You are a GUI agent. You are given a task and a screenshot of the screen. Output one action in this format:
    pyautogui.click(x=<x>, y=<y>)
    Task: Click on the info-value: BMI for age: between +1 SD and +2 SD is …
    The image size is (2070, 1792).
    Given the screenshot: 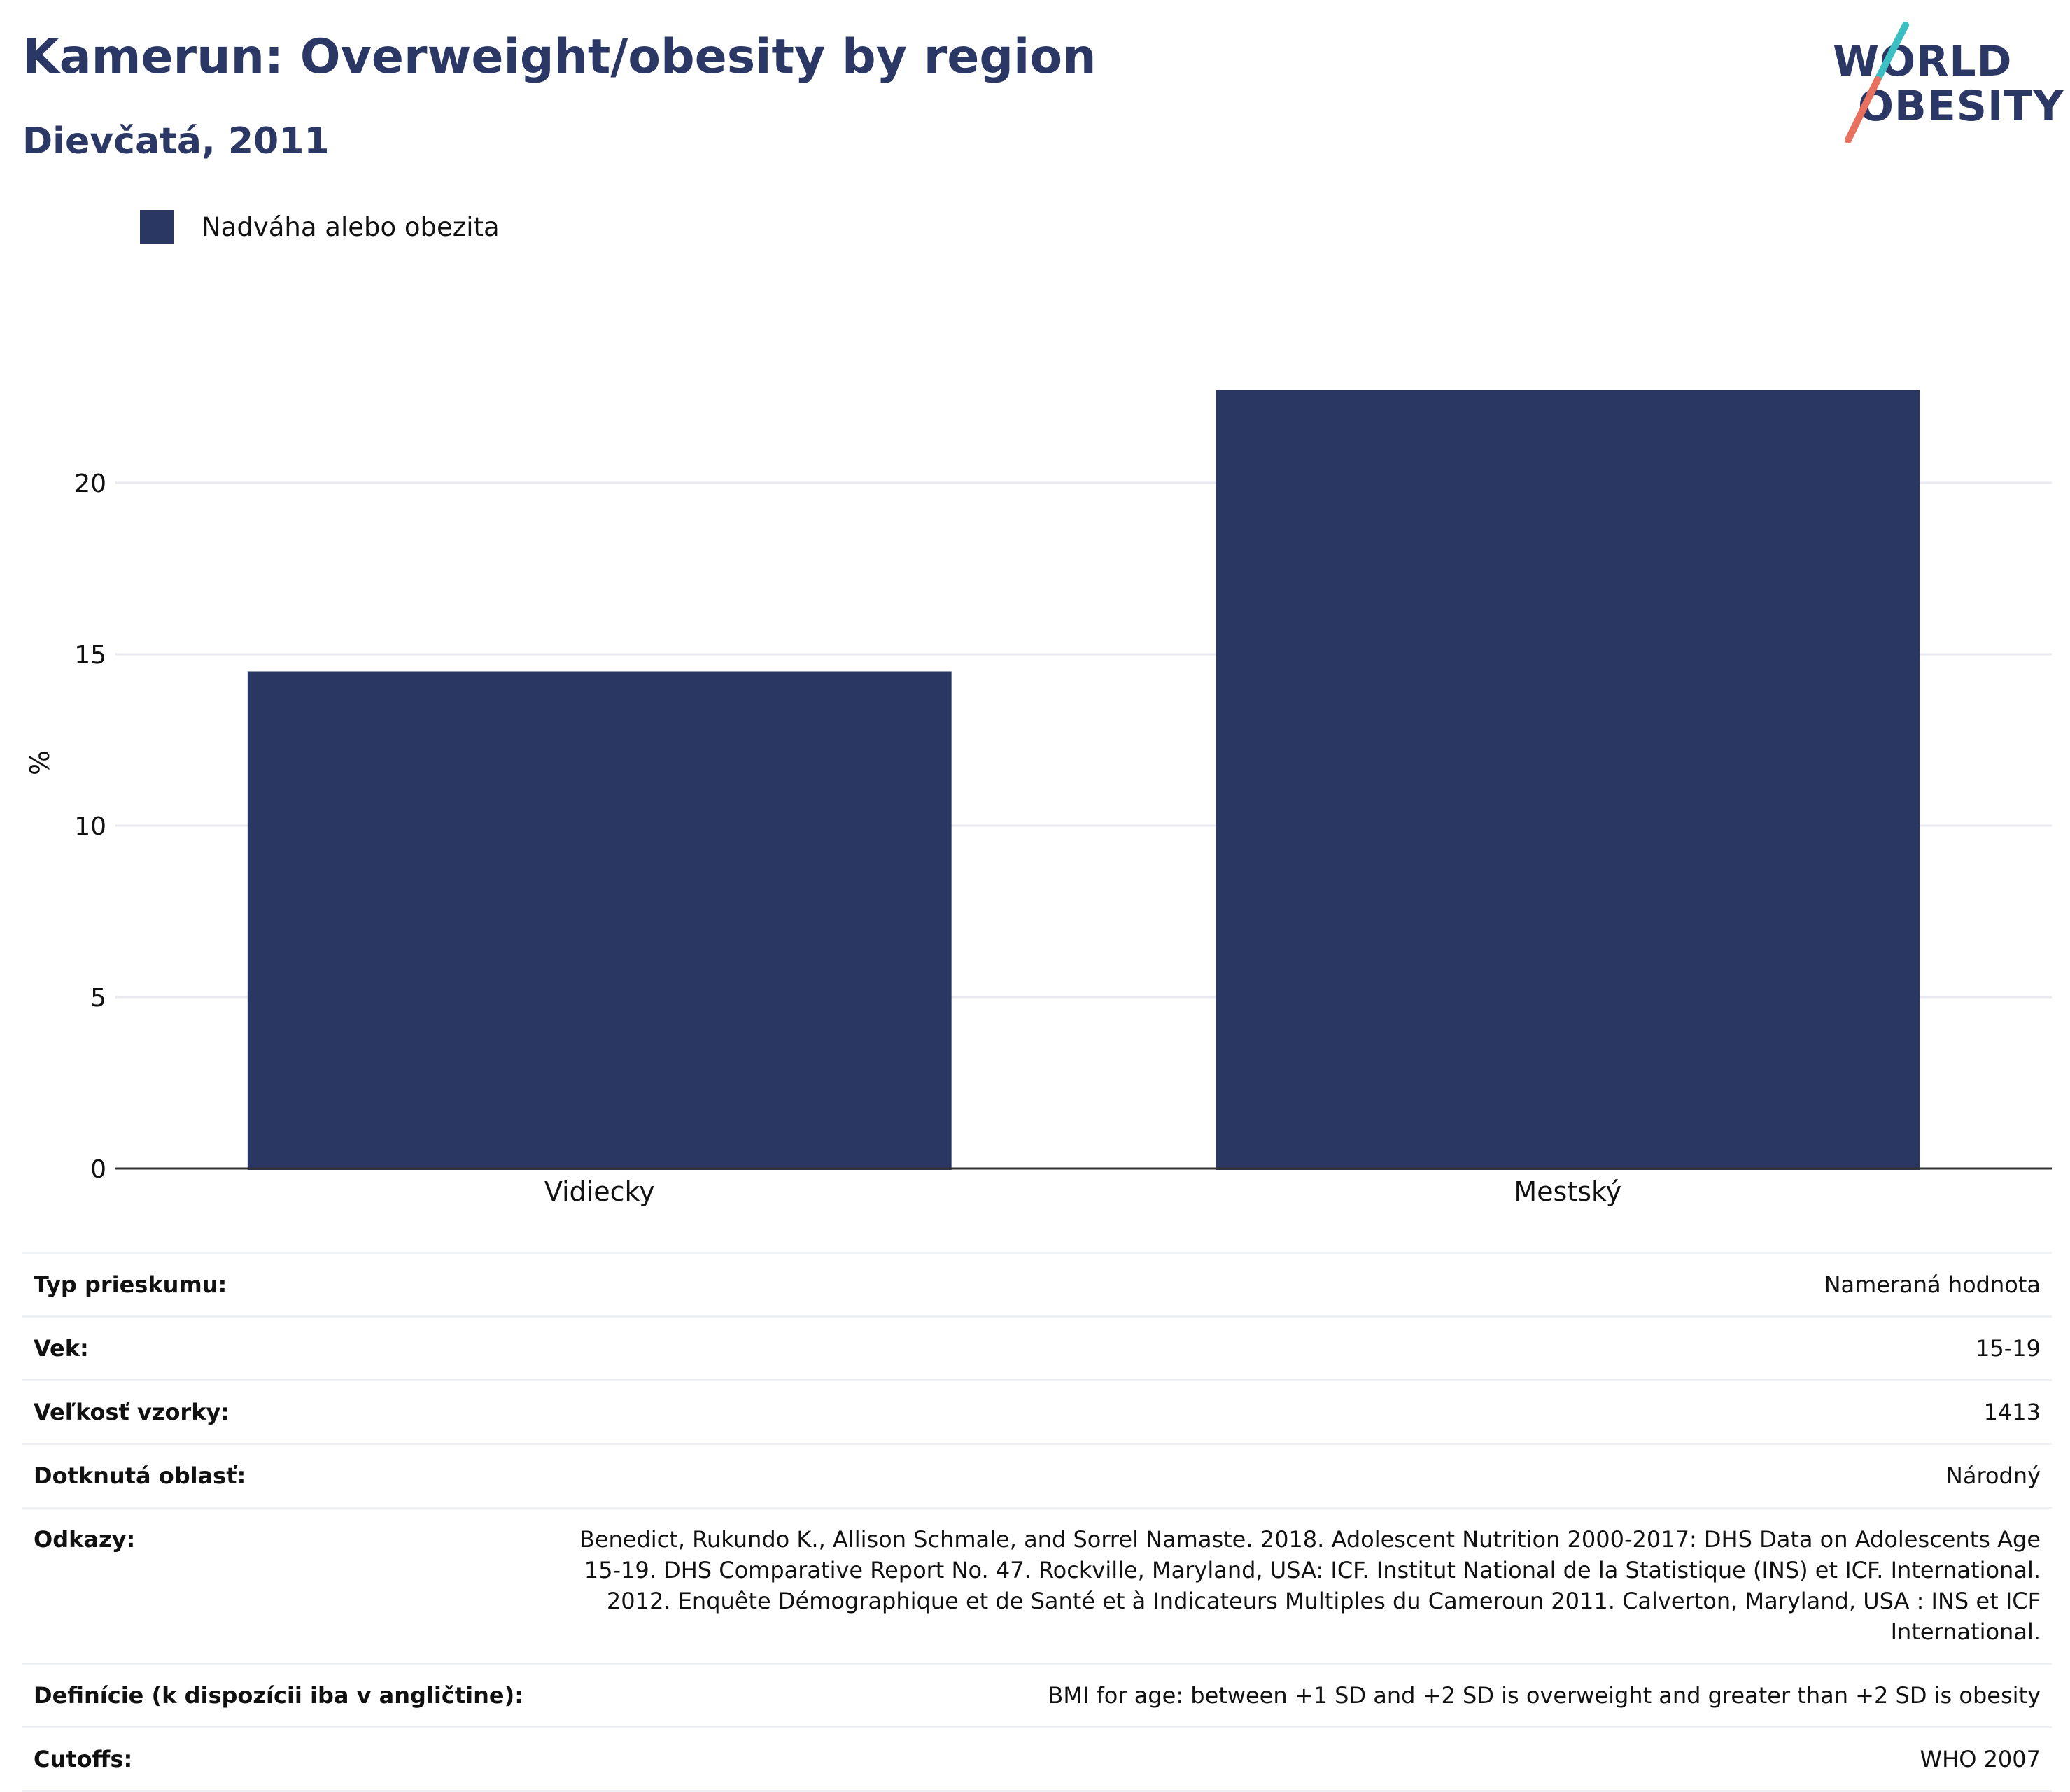 What is the action you would take?
    pyautogui.click(x=1293, y=1695)
    